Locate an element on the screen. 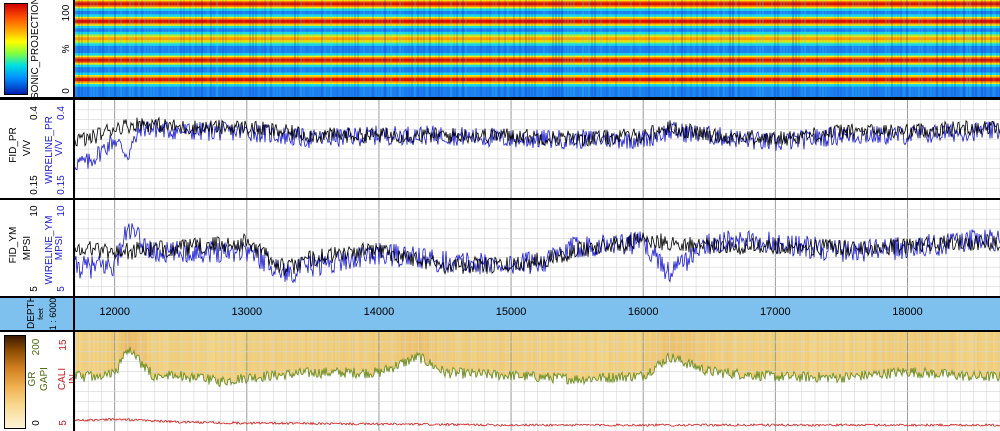 The width and height of the screenshot is (1000, 431). wireline-pr-scale-top: 0.4 is located at coordinates (61, 113).